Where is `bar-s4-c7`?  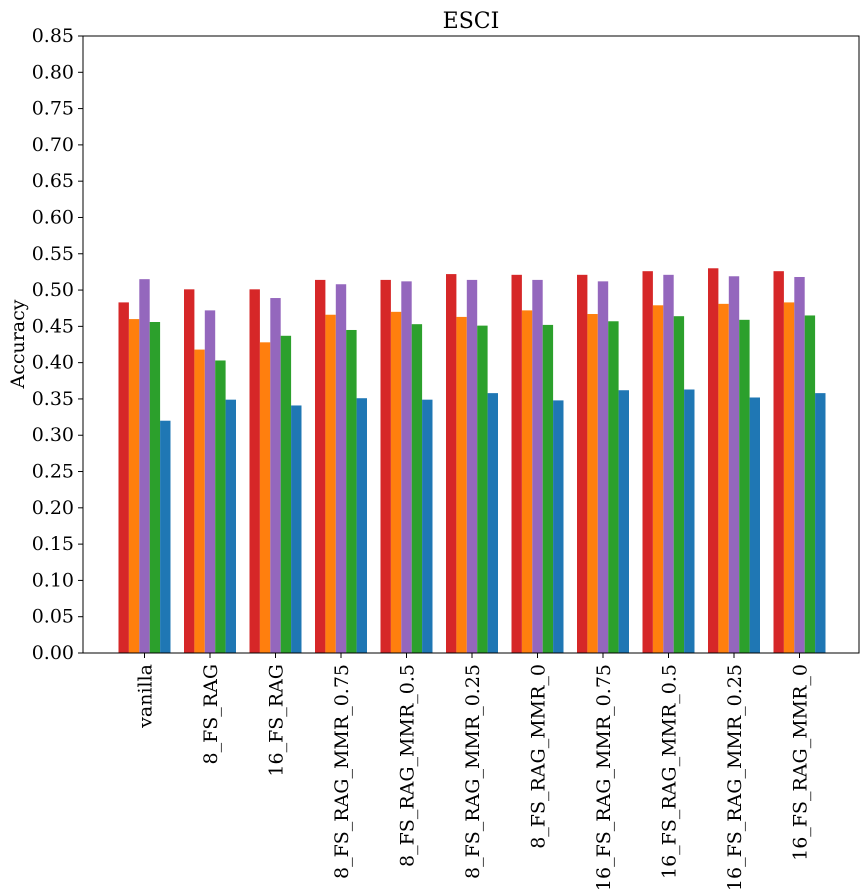 bar-s4-c7 is located at coordinates (623, 521).